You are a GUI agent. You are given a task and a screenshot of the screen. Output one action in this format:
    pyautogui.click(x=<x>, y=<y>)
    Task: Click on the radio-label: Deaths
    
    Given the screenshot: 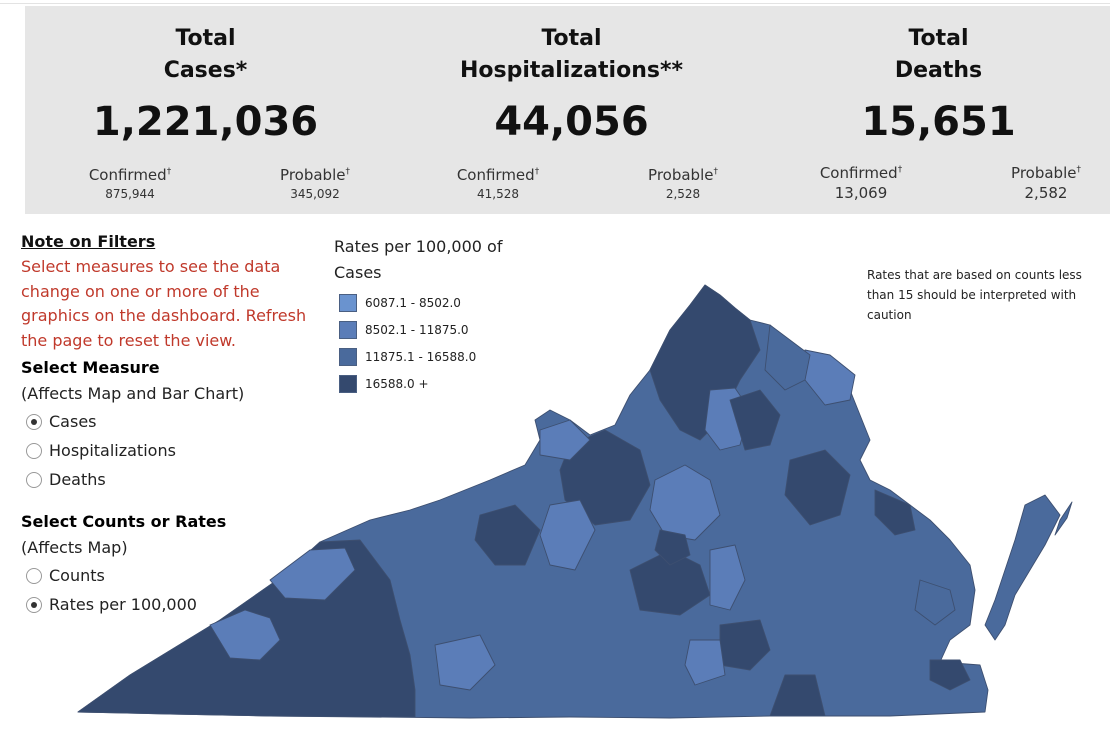 What is the action you would take?
    pyautogui.click(x=77, y=479)
    